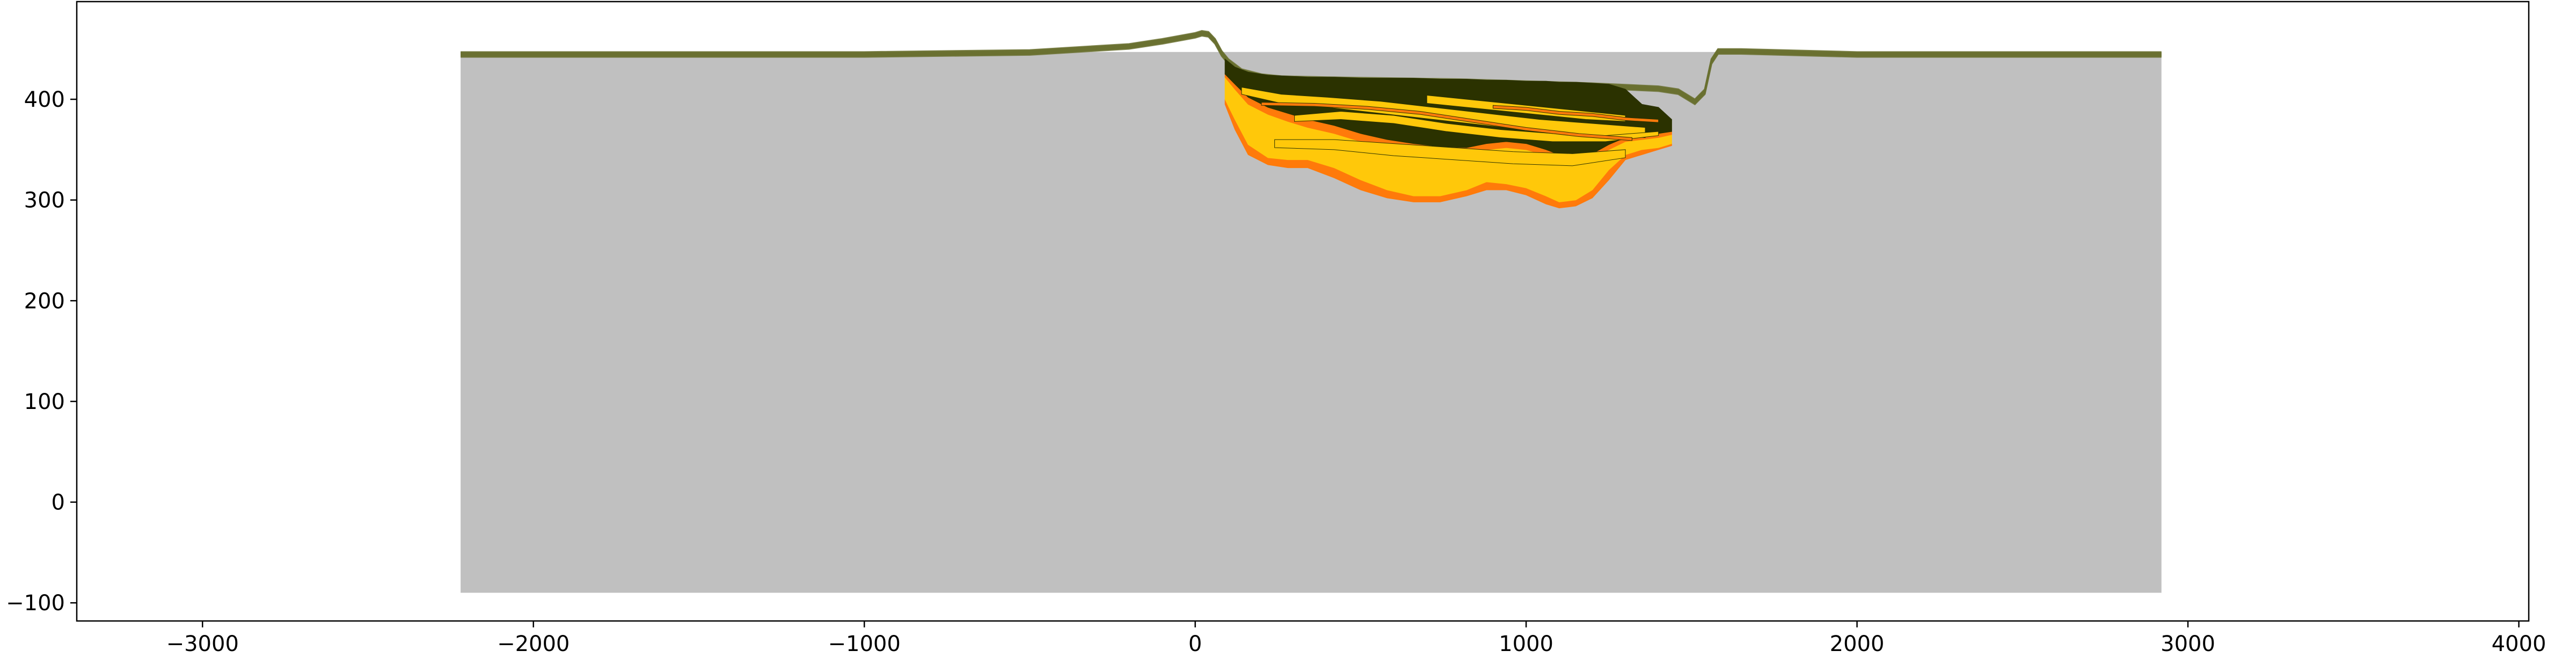  I want to click on y-tick-label: 200, so click(44, 301).